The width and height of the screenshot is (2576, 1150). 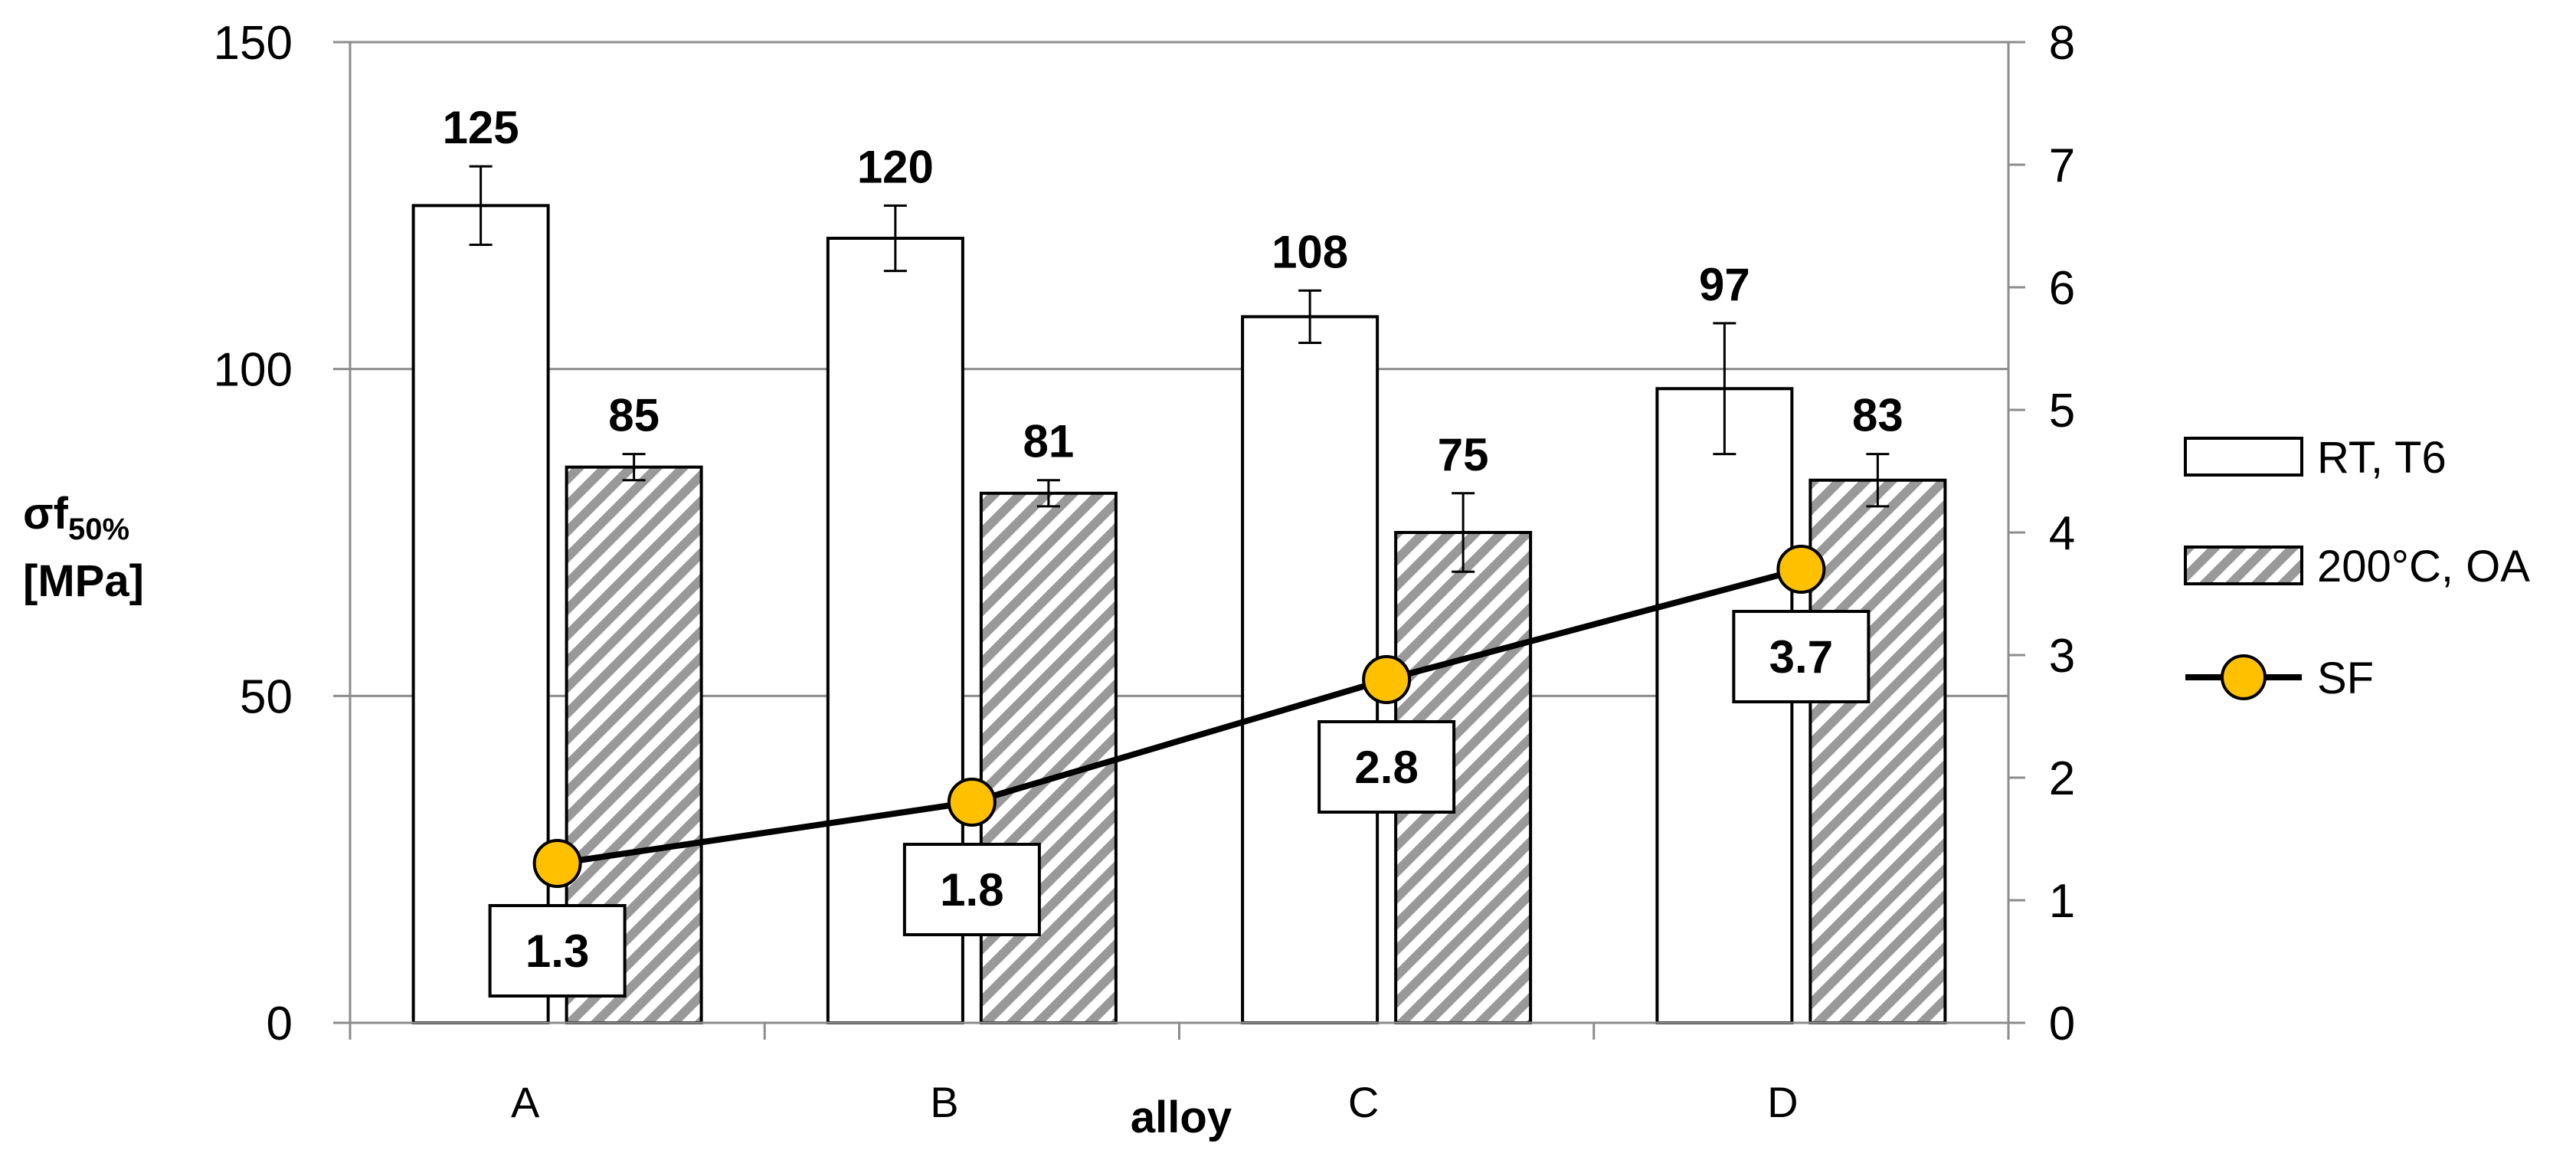 What do you see at coordinates (2062, 533) in the screenshot?
I see `right-tick-label-4: 4` at bounding box center [2062, 533].